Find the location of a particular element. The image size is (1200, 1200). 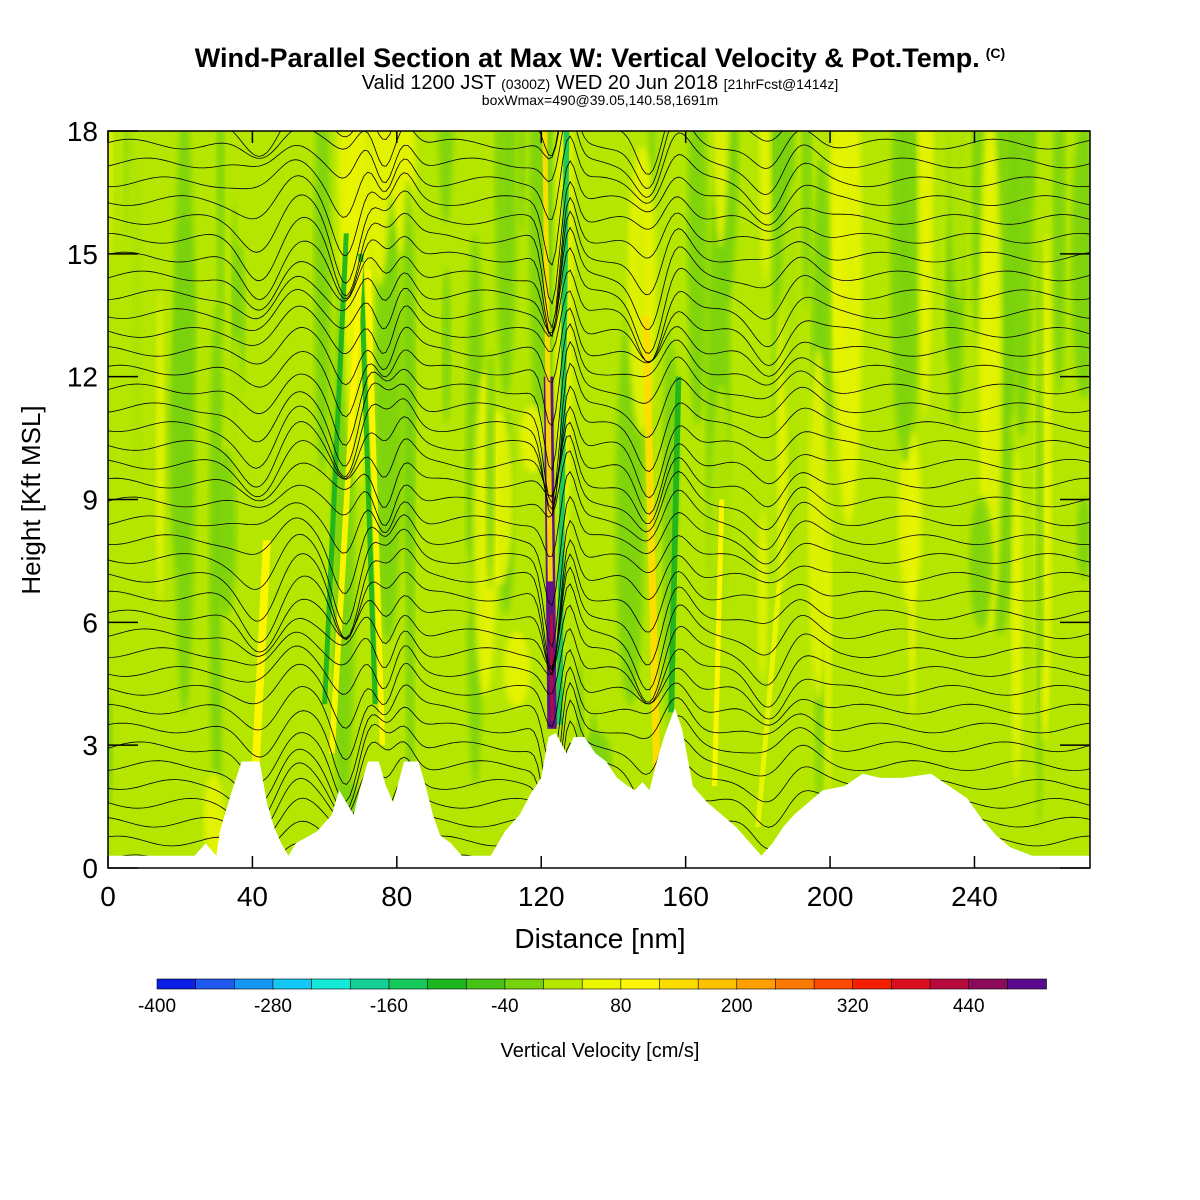

y-axis-label: Height [Kft MSL] is located at coordinates (31, 499).